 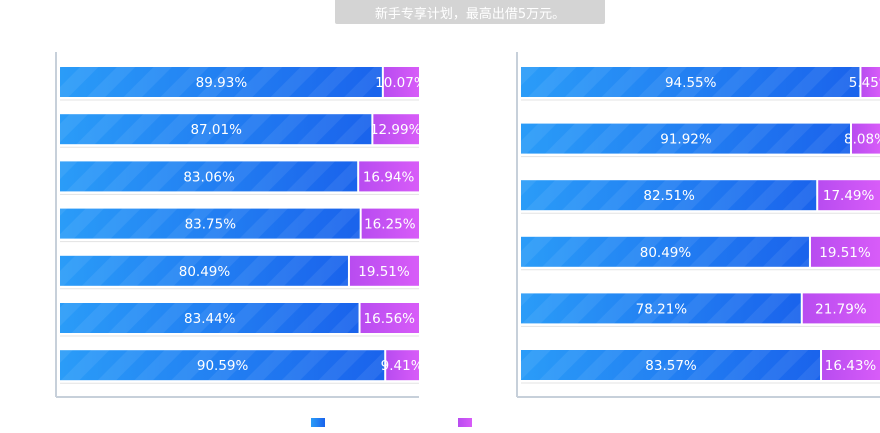 What do you see at coordinates (864, 83) in the screenshot?
I see `bar-label-b: 5.45%` at bounding box center [864, 83].